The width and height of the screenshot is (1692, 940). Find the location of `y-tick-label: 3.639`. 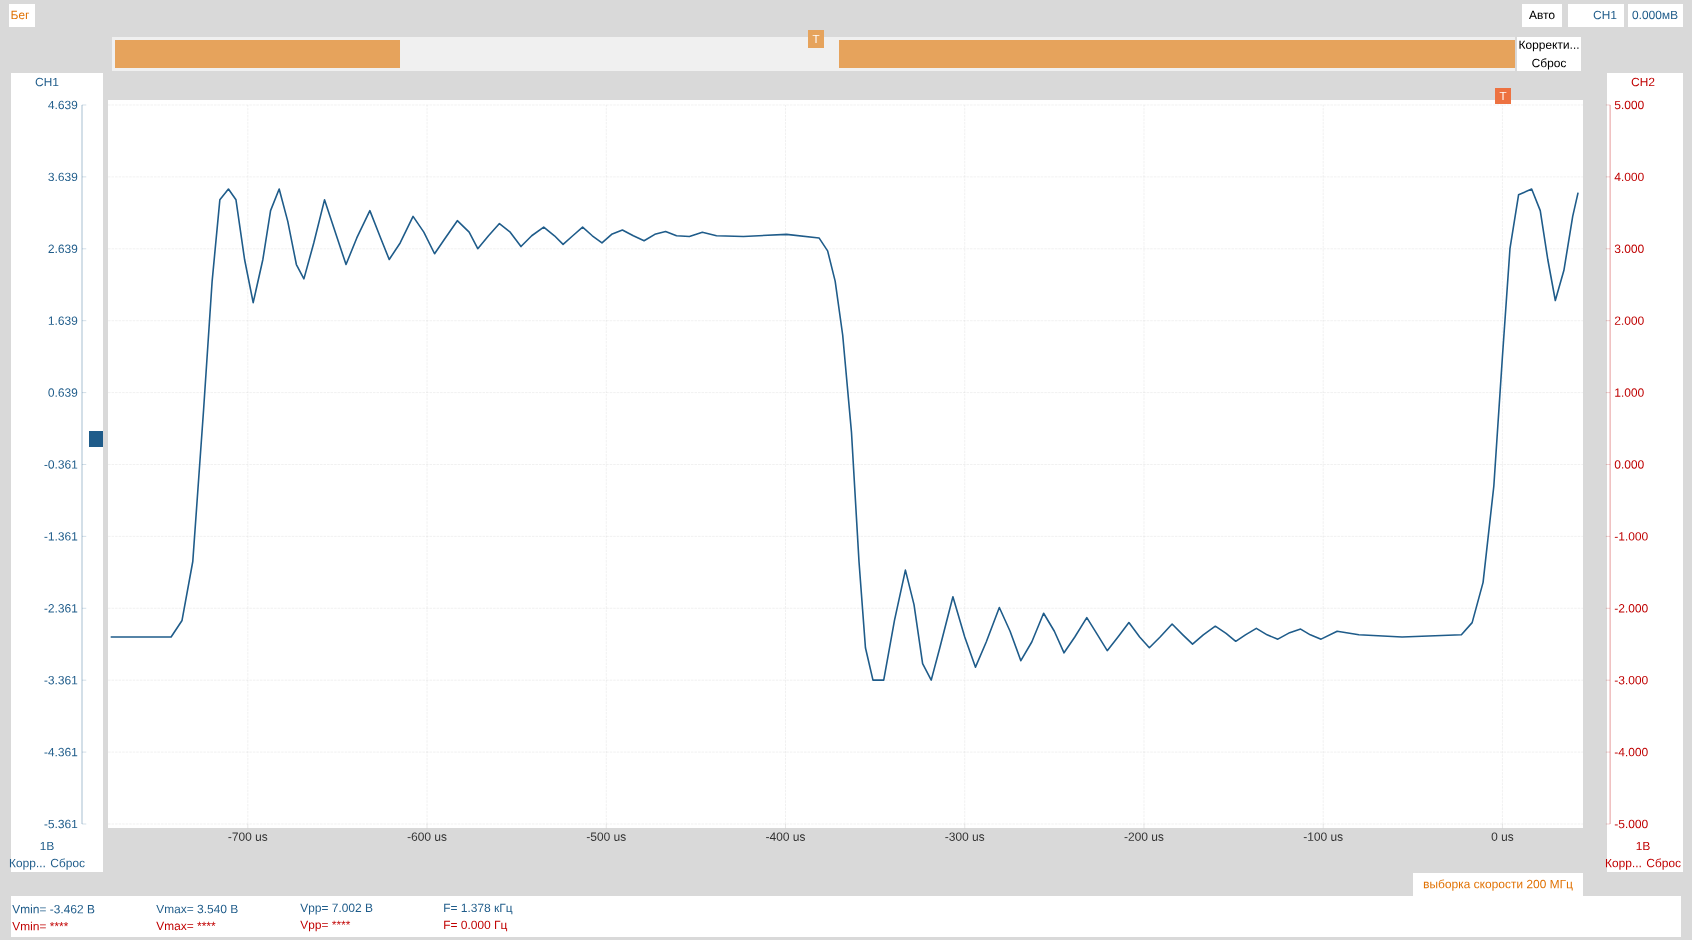

y-tick-label: 3.639 is located at coordinates (63, 177).